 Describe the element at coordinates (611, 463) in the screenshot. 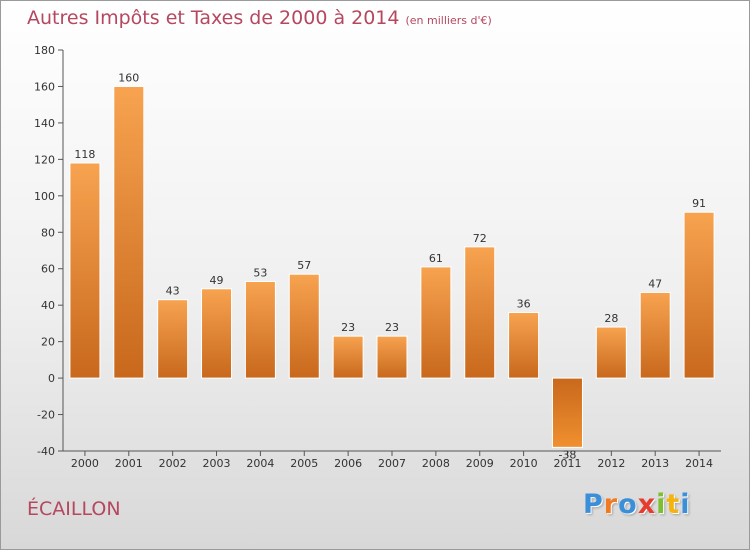

I see `x-tick-label: 2012` at that location.